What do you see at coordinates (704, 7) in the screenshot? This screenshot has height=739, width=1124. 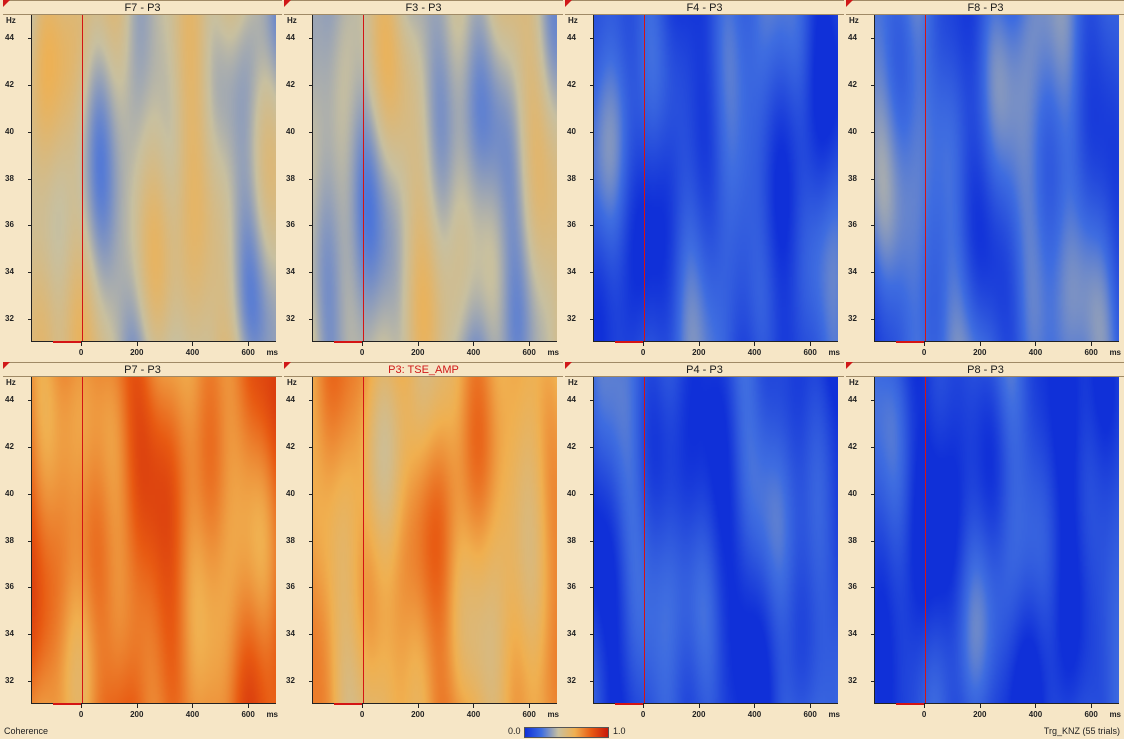 I see `panel-title: F4 - P3` at bounding box center [704, 7].